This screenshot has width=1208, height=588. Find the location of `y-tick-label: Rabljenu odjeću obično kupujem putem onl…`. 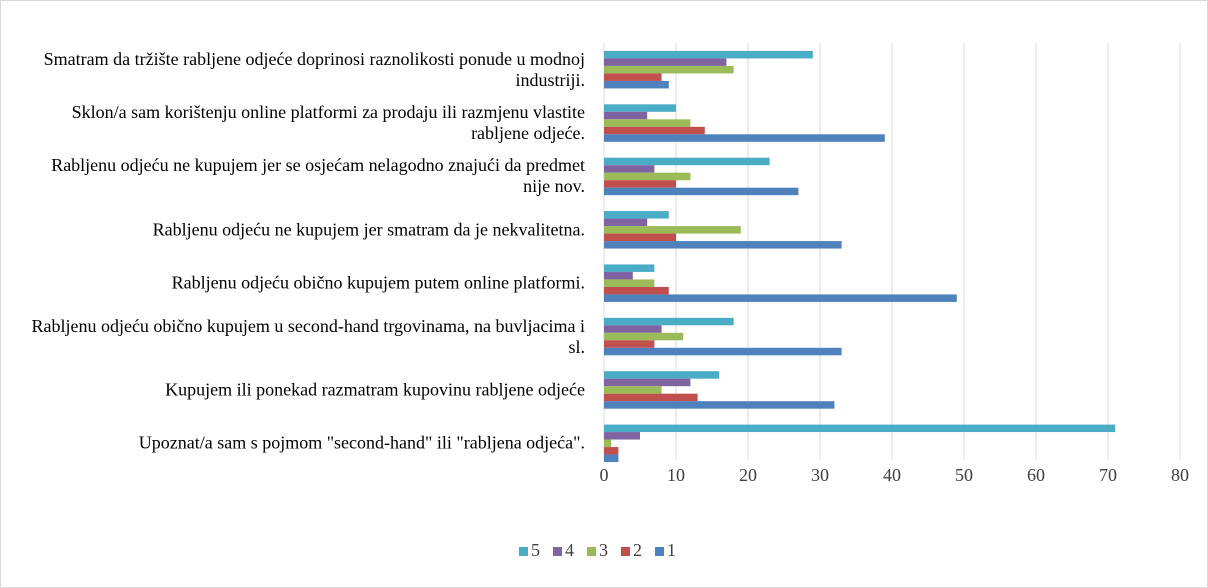

y-tick-label: Rabljenu odjeću obično kupujem putem onl… is located at coordinates (378, 282).